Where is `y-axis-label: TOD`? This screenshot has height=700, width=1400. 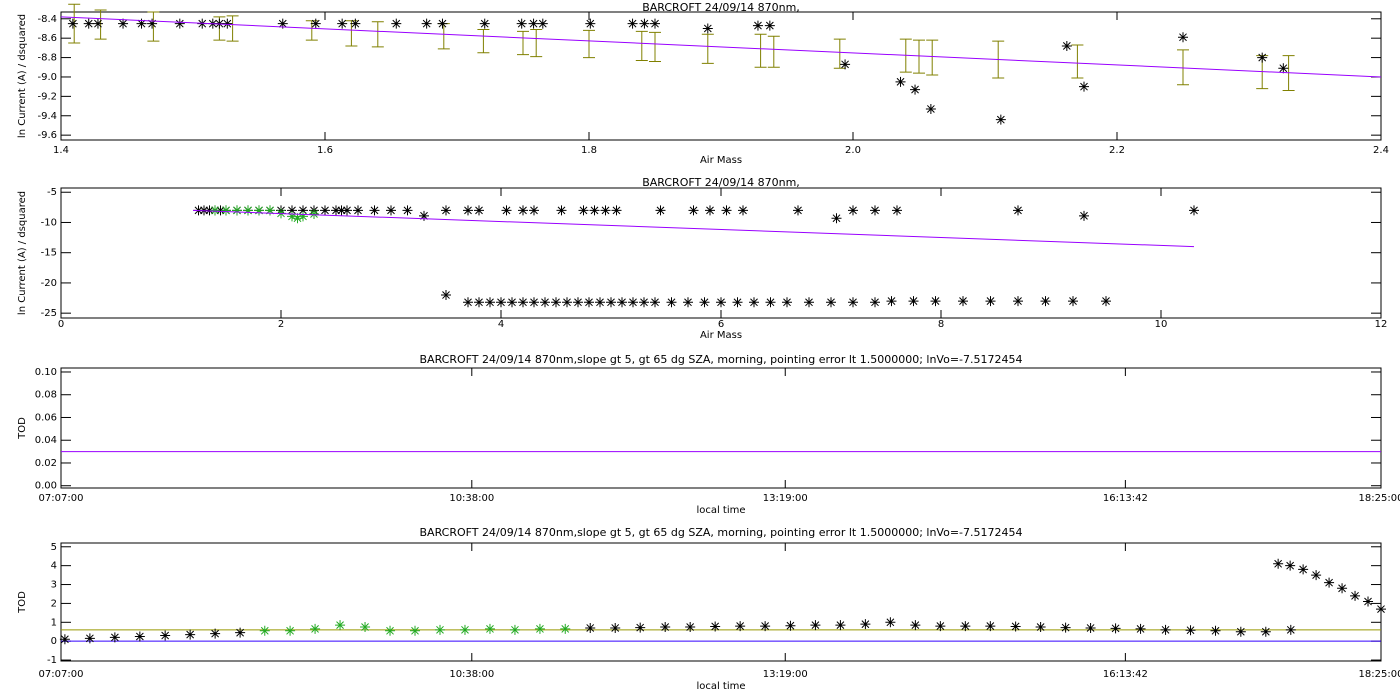
y-axis-label: TOD is located at coordinates (22, 428).